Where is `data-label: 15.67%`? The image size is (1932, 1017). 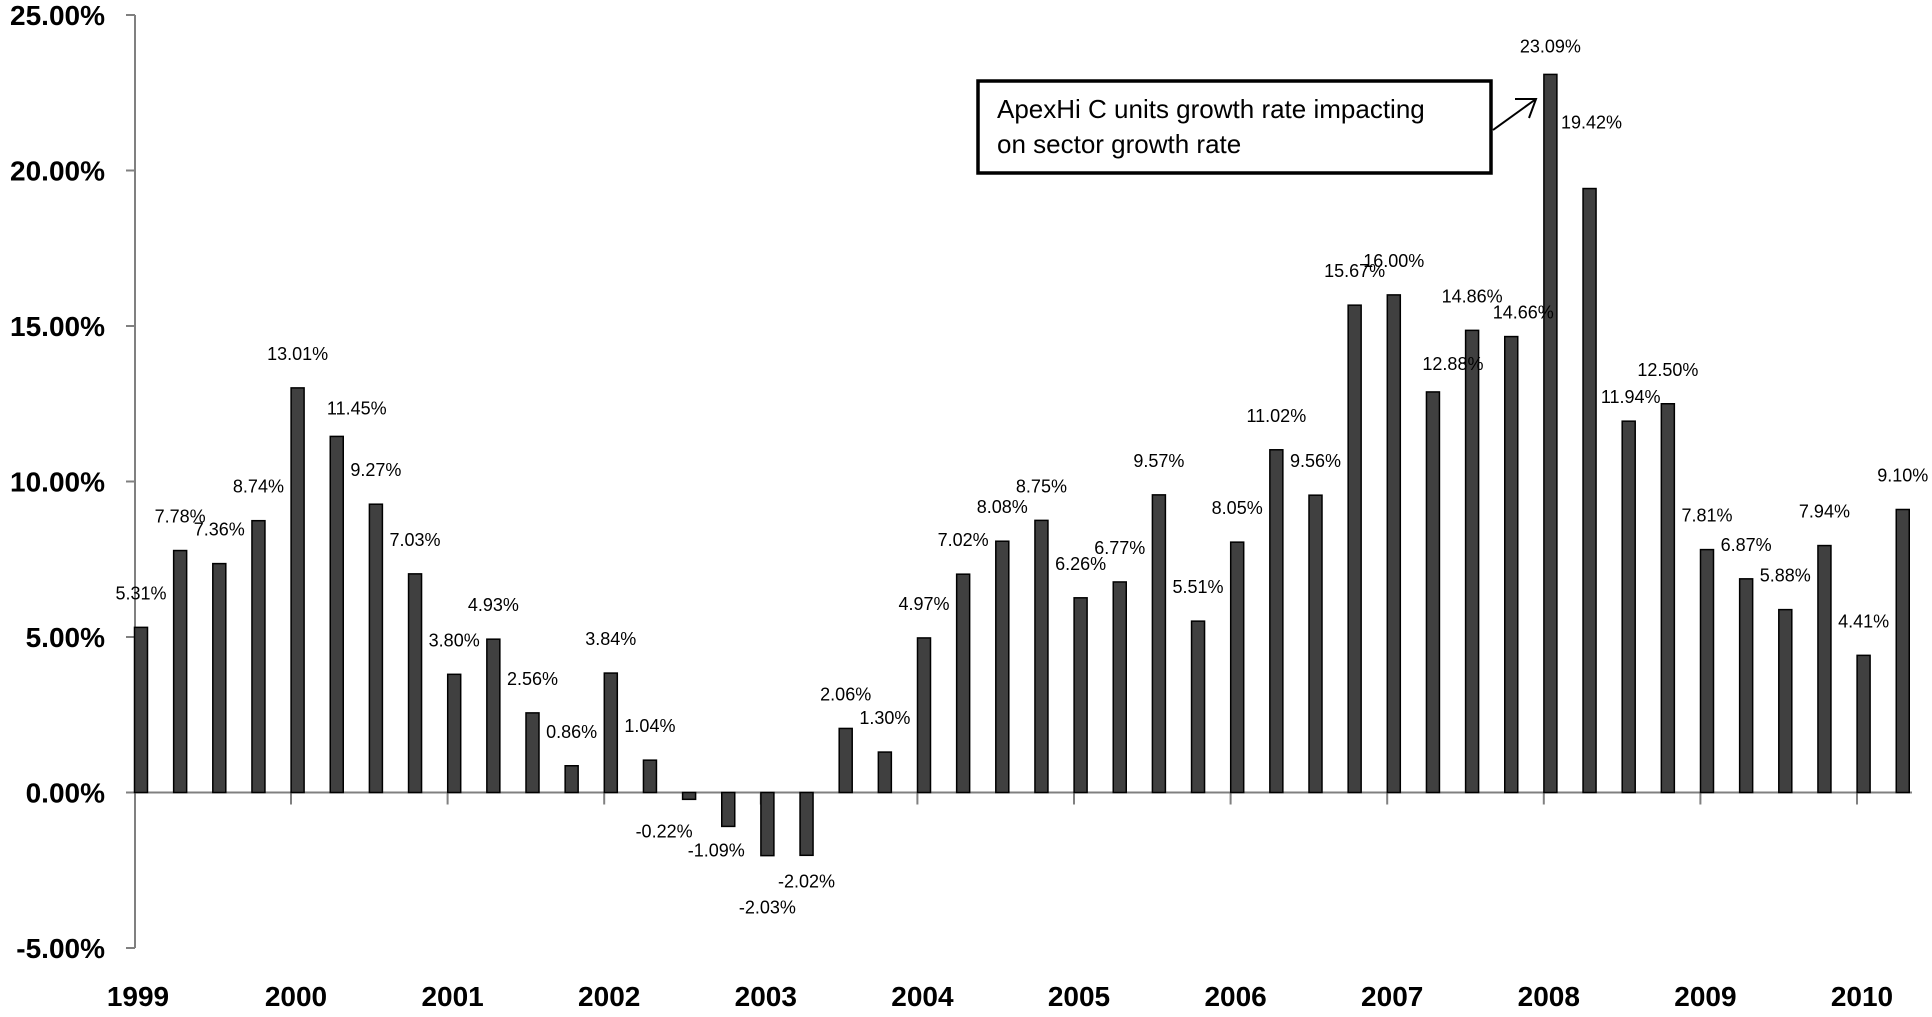 data-label: 15.67% is located at coordinates (1354, 271).